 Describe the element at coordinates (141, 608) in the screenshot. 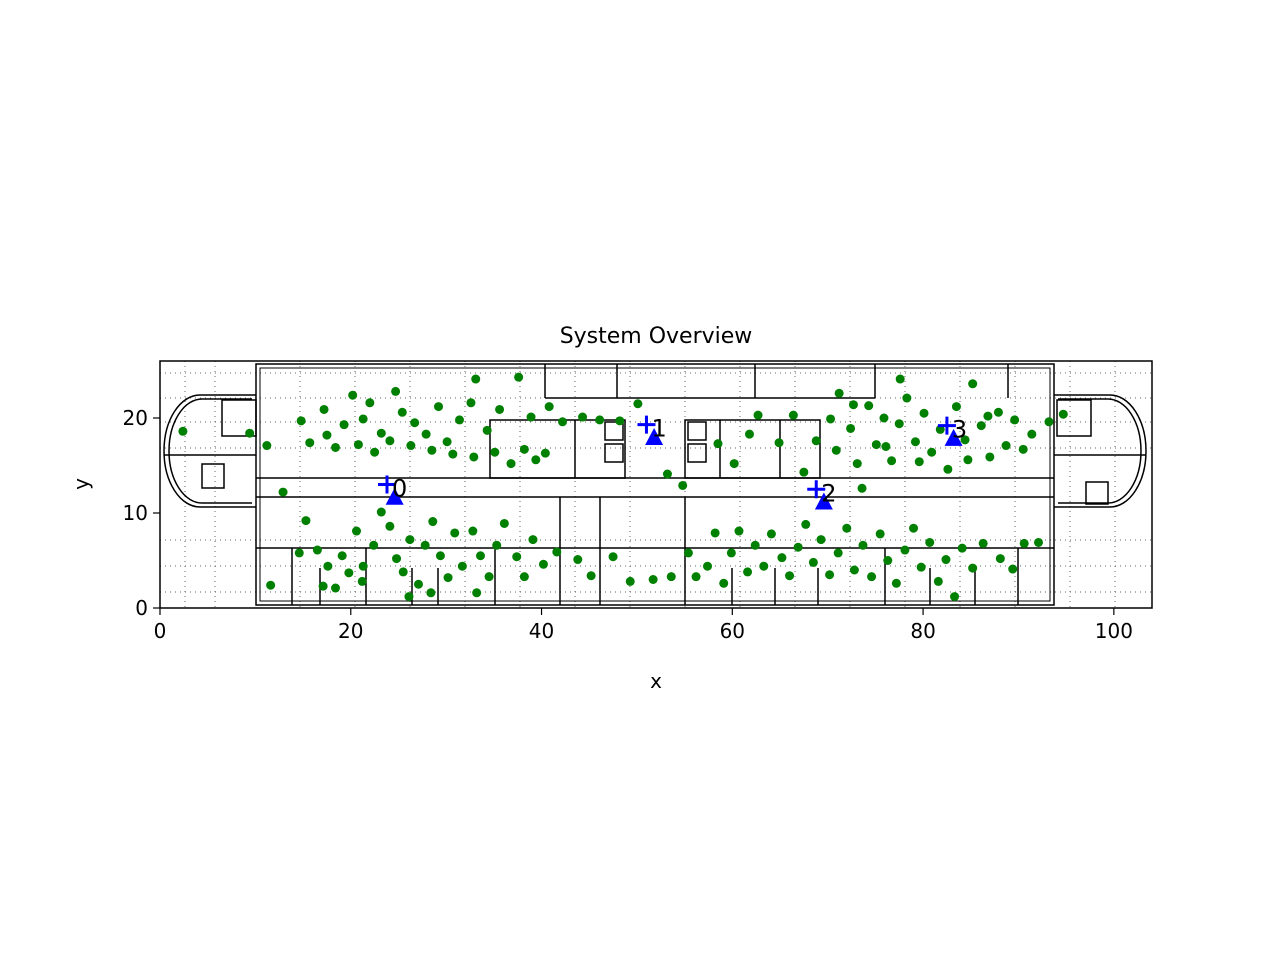

I see `y-tick-label-0: 0` at that location.